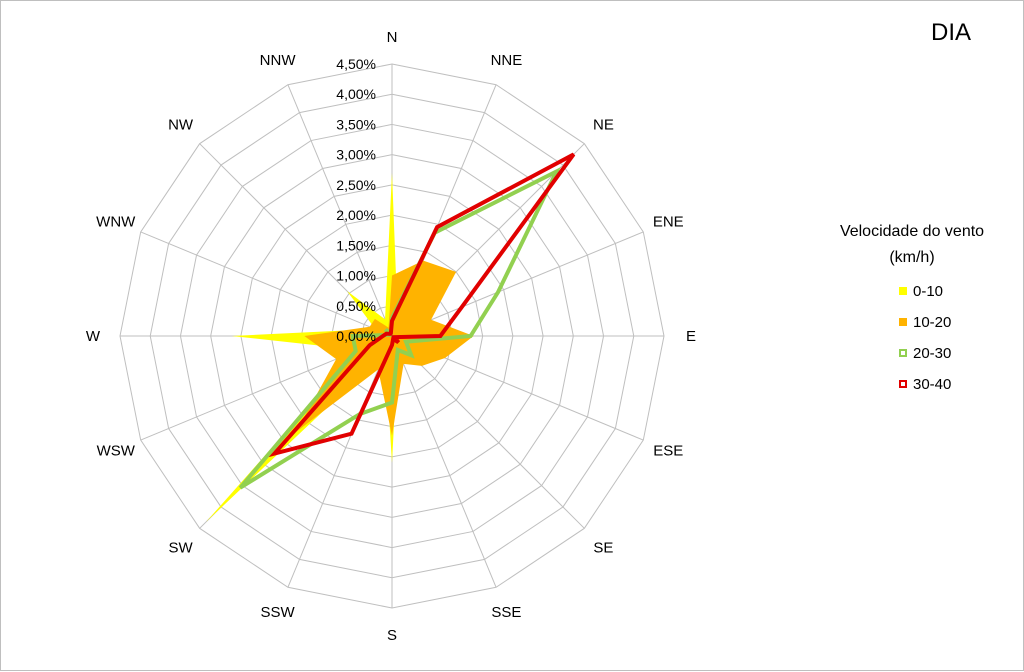 This screenshot has width=1024, height=672. I want to click on radial-tick-label: 2,00%, so click(356, 215).